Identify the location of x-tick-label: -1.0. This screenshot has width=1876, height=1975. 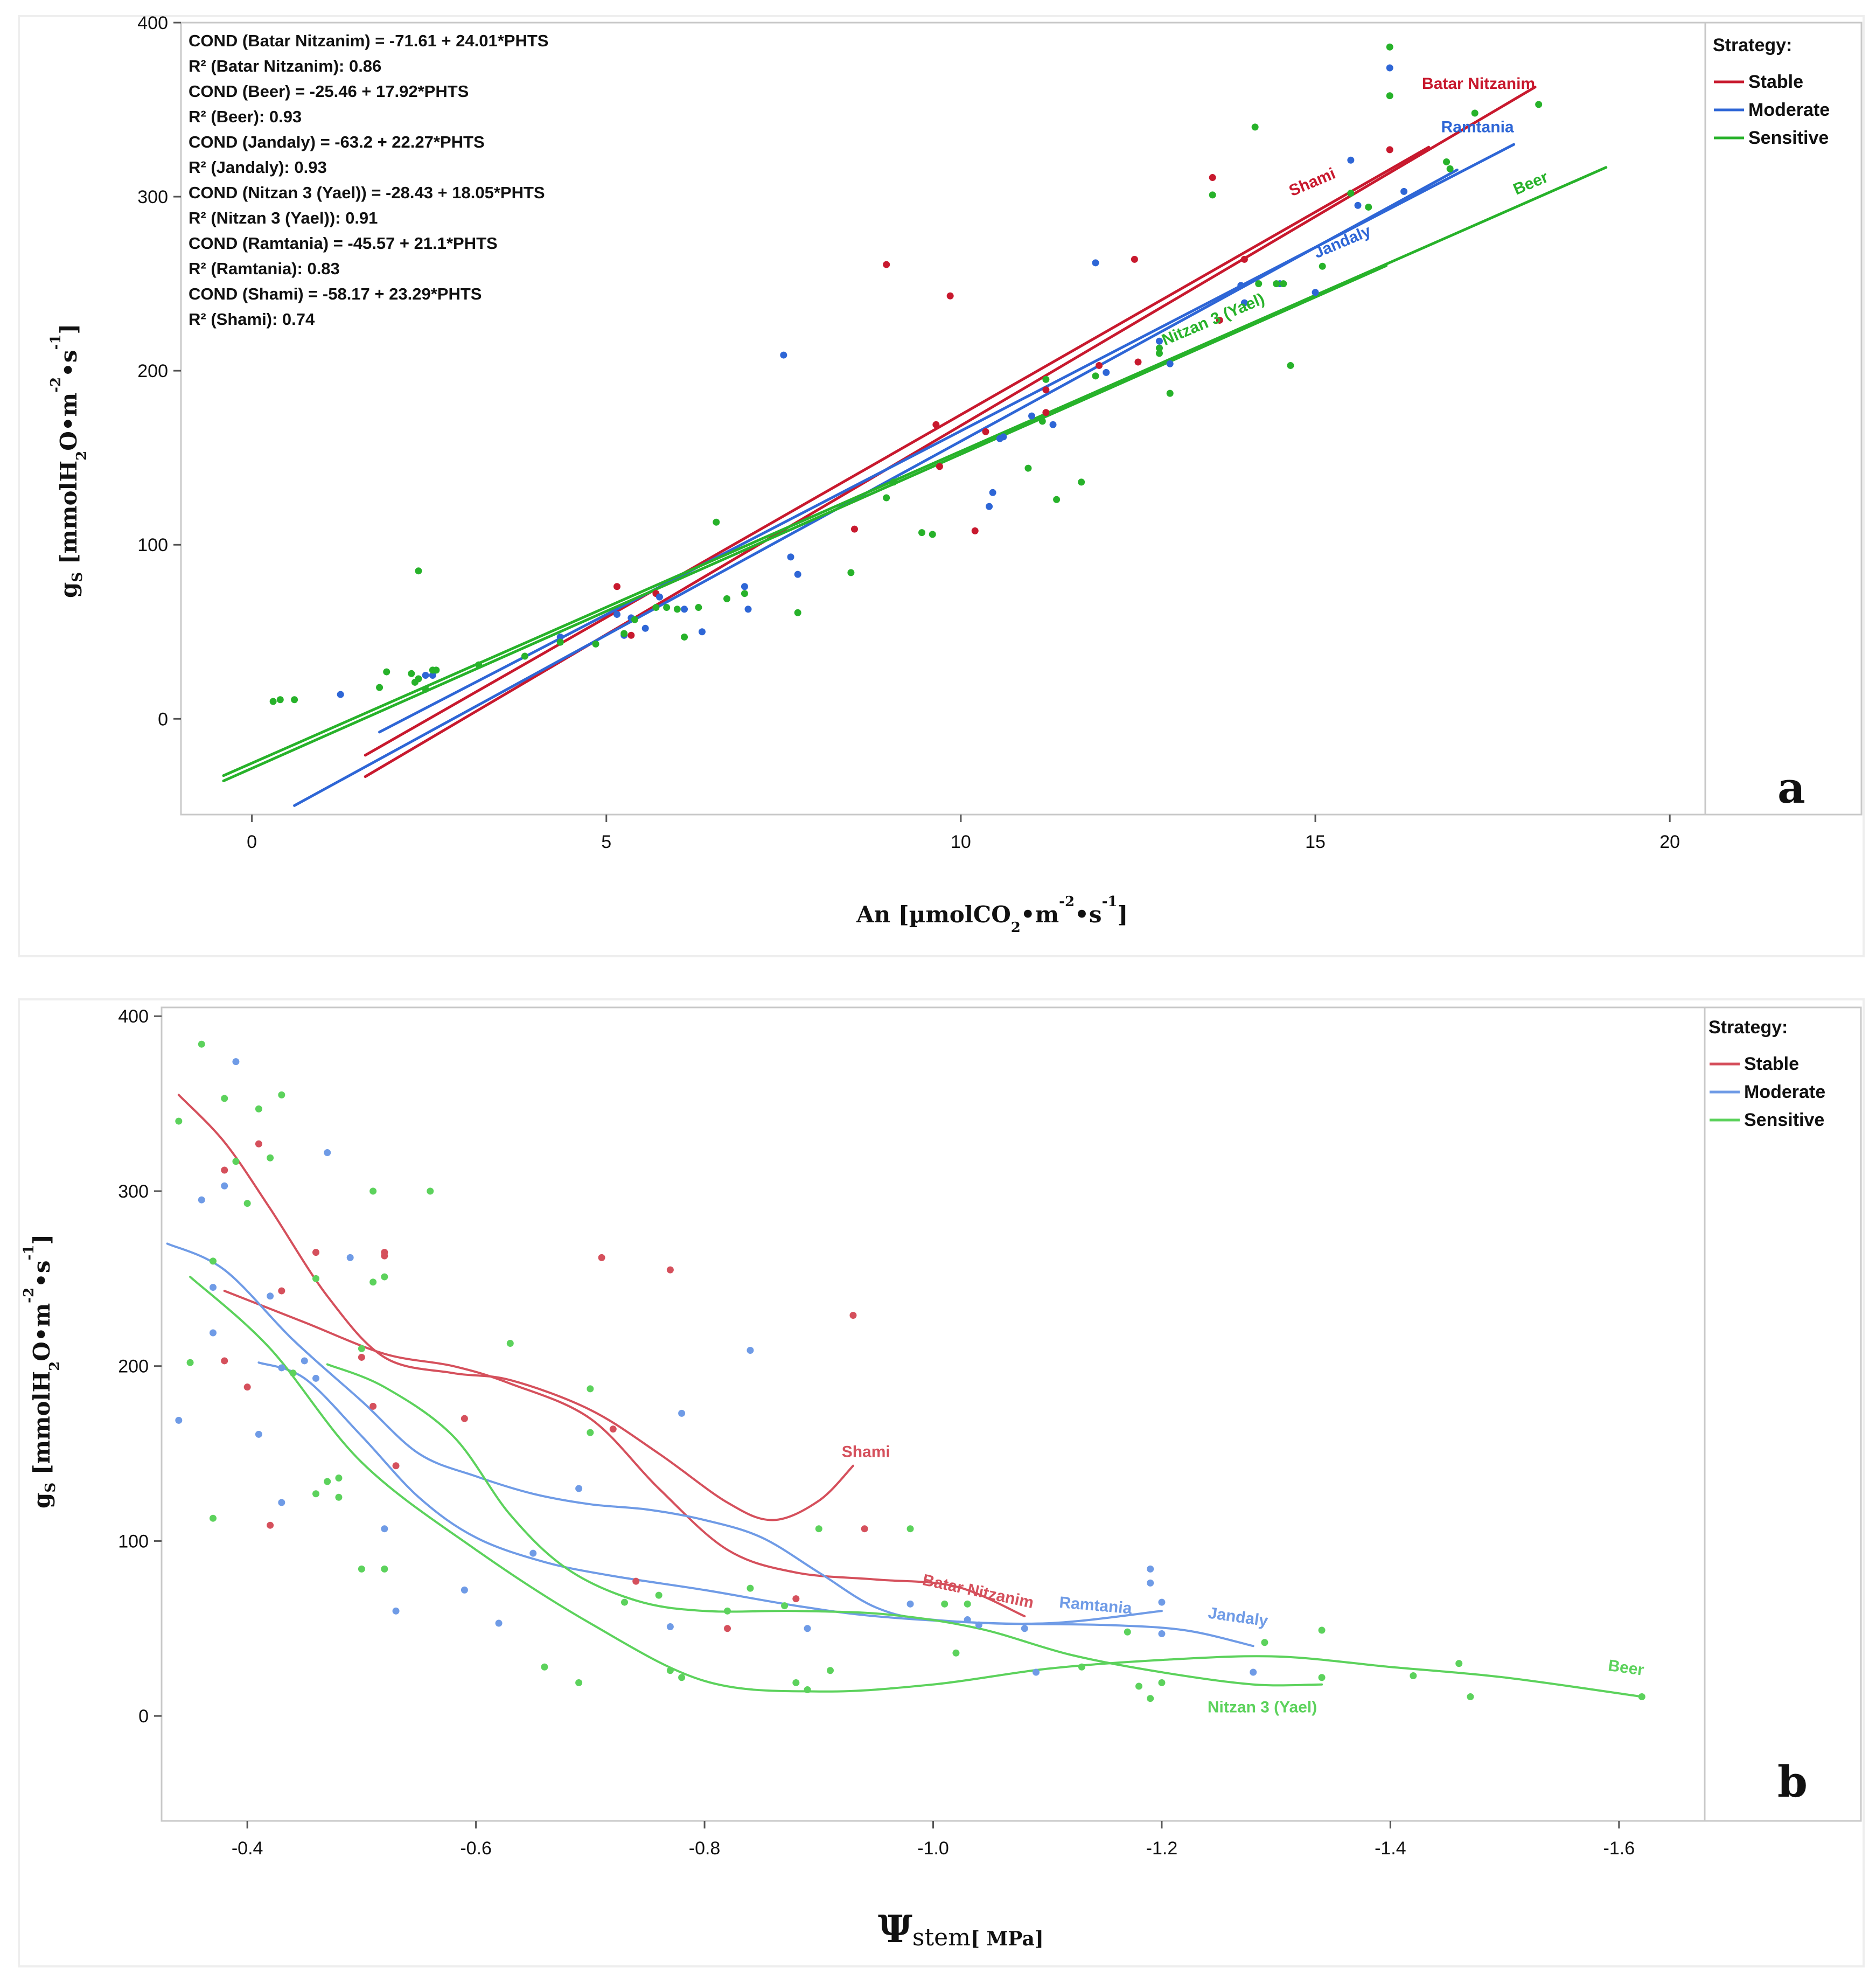
(933, 1849).